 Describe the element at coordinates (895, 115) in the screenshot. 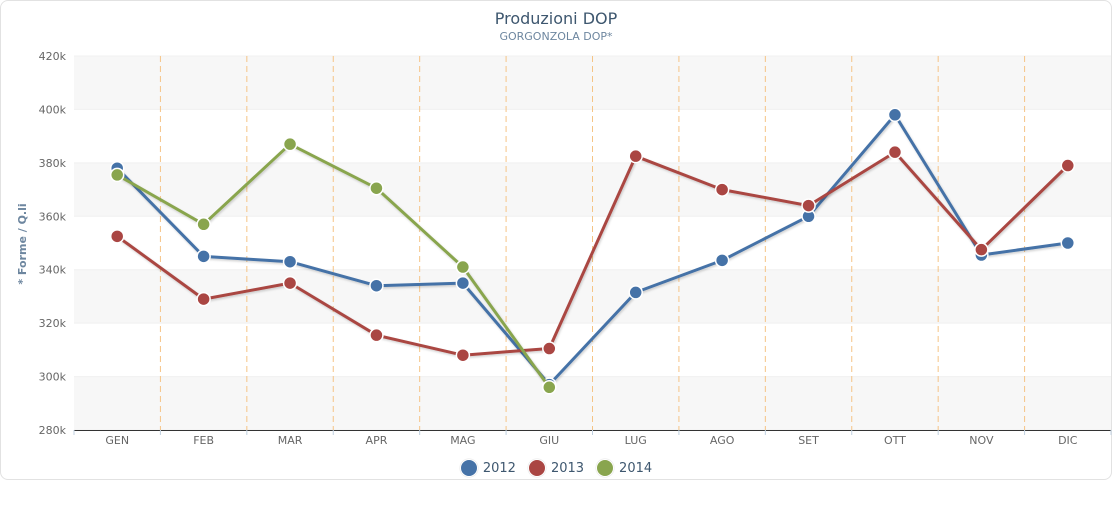

I see `data-point-2012-OTT` at that location.